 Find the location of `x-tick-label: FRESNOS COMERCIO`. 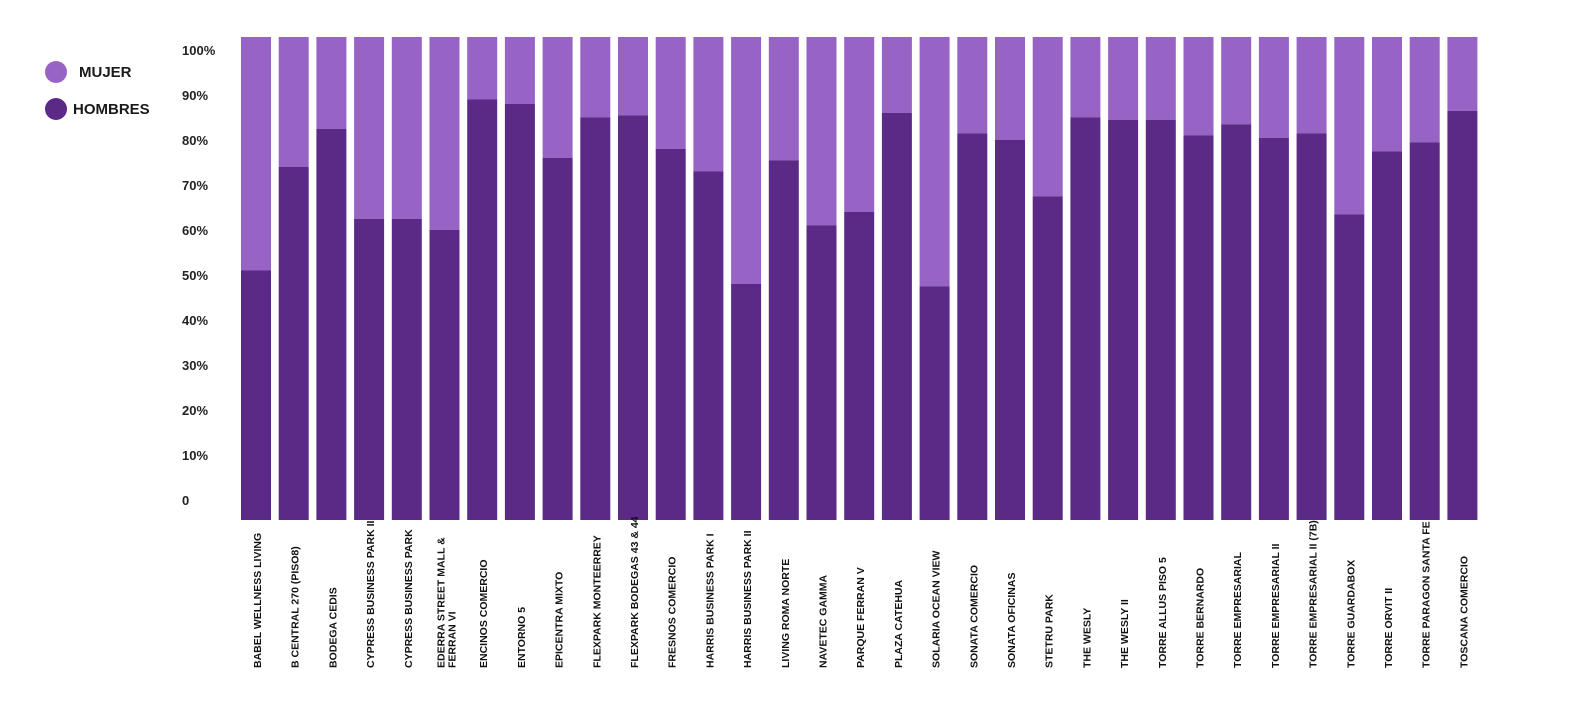

x-tick-label: FRESNOS COMERCIO is located at coordinates (673, 612).